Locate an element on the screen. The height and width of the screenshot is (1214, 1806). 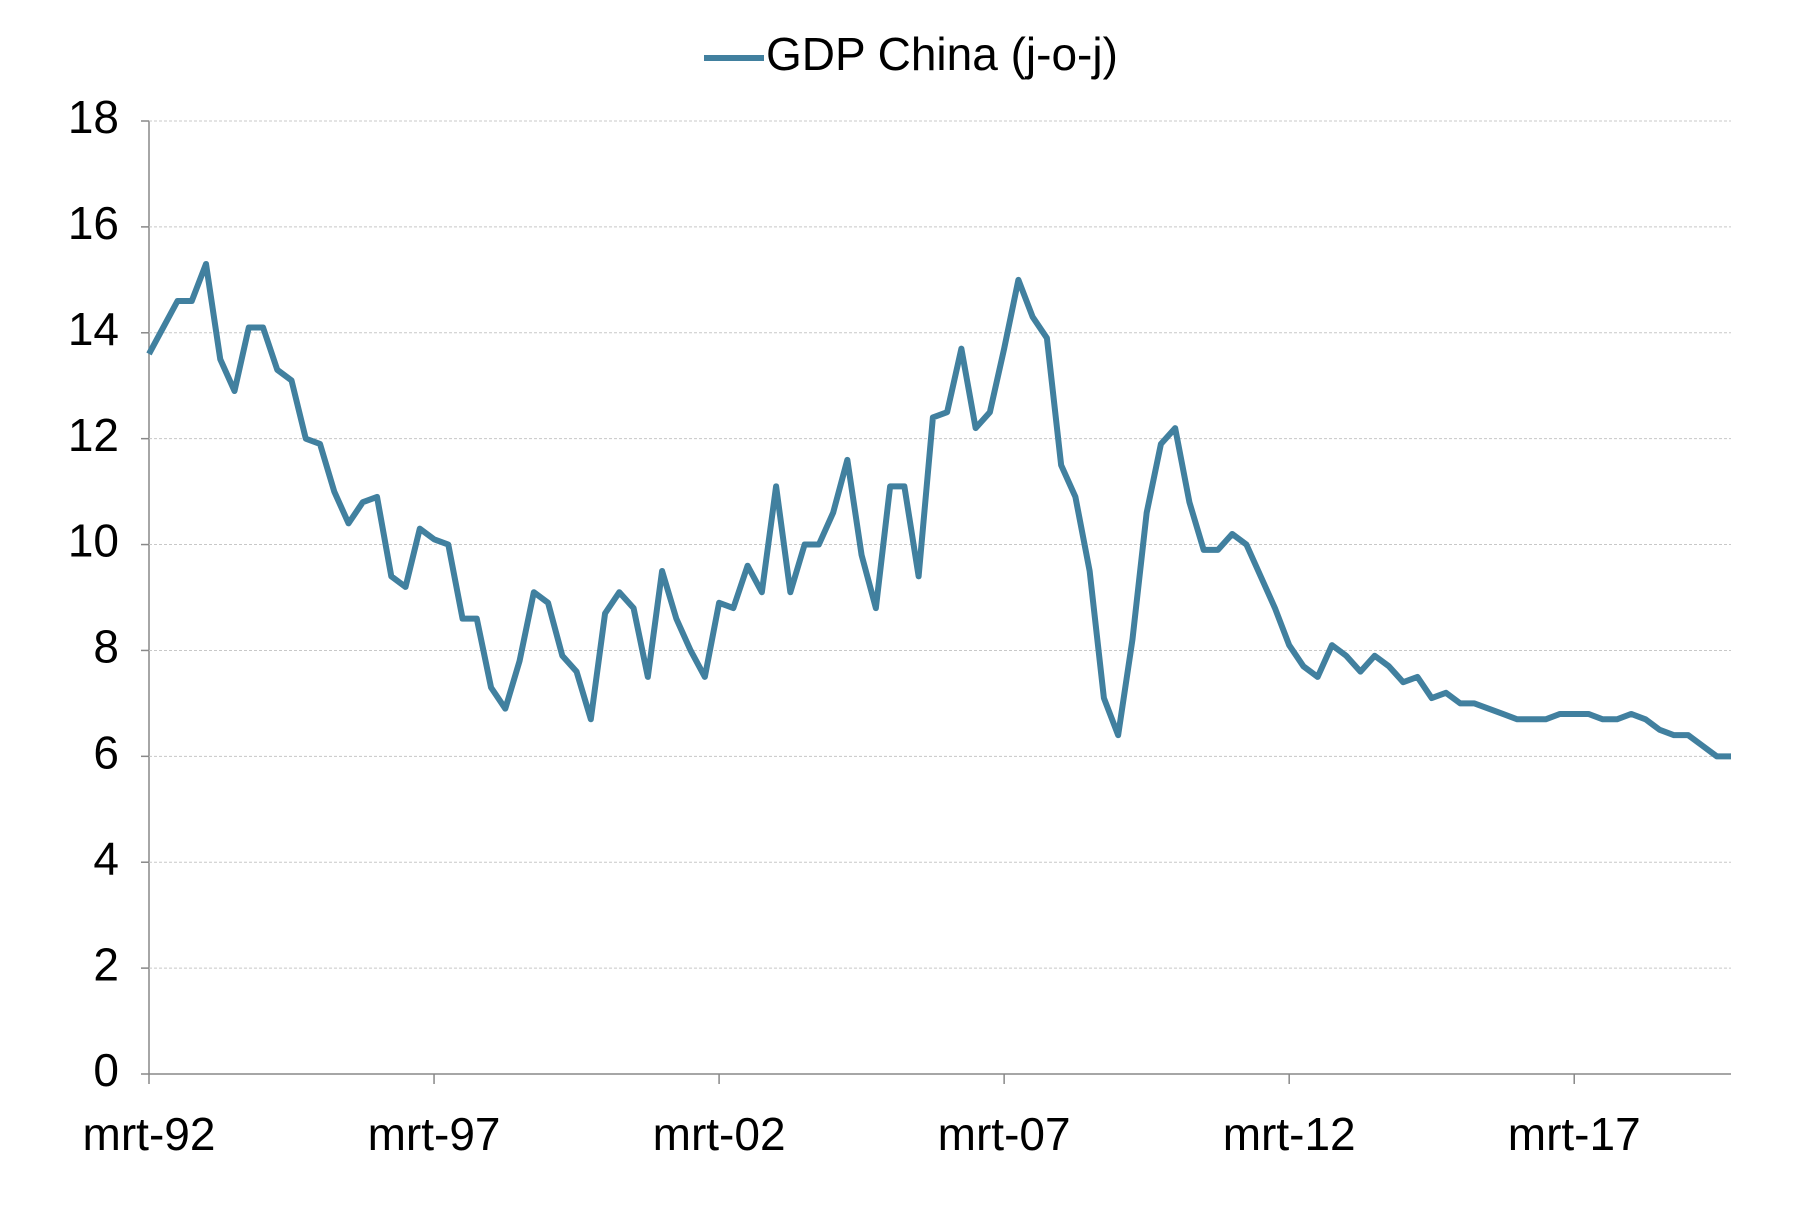
legend-label: GDP China (j-o-j) is located at coordinates (942, 54).